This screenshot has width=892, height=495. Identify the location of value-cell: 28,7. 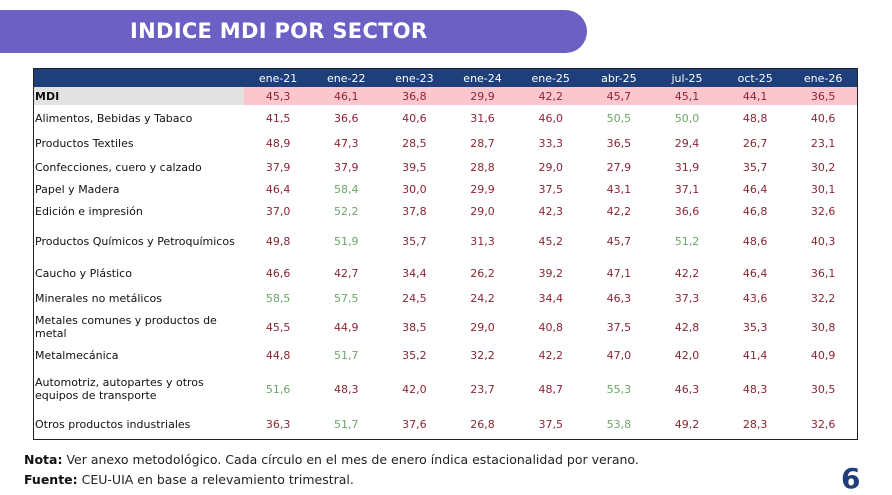
(482, 143).